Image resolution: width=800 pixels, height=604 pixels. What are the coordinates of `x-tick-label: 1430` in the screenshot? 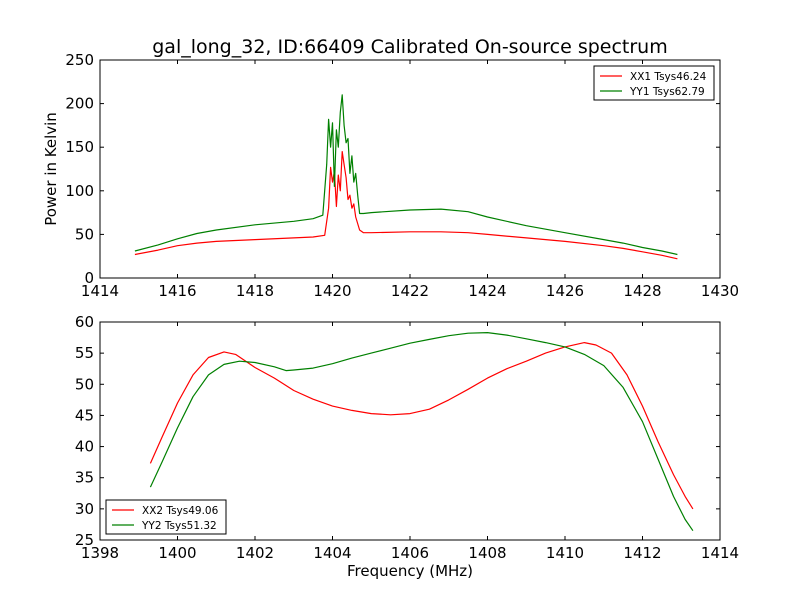 It's located at (720, 291).